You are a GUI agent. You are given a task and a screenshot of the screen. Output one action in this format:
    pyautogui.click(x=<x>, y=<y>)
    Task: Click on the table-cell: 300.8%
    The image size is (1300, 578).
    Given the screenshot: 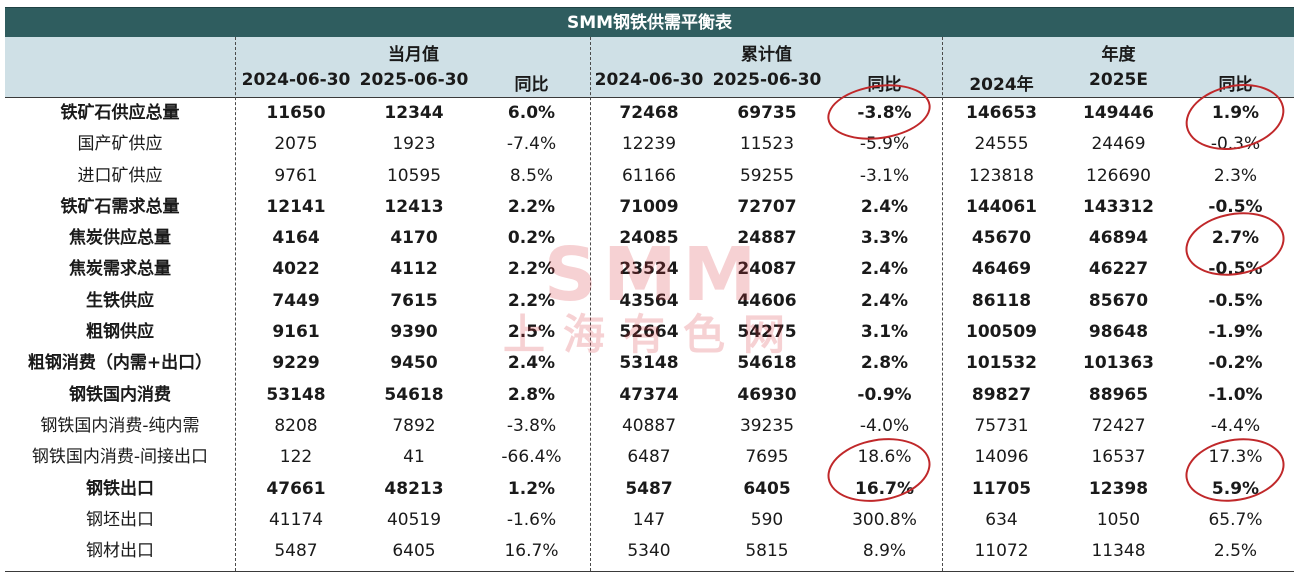 What is the action you would take?
    pyautogui.click(x=884, y=519)
    